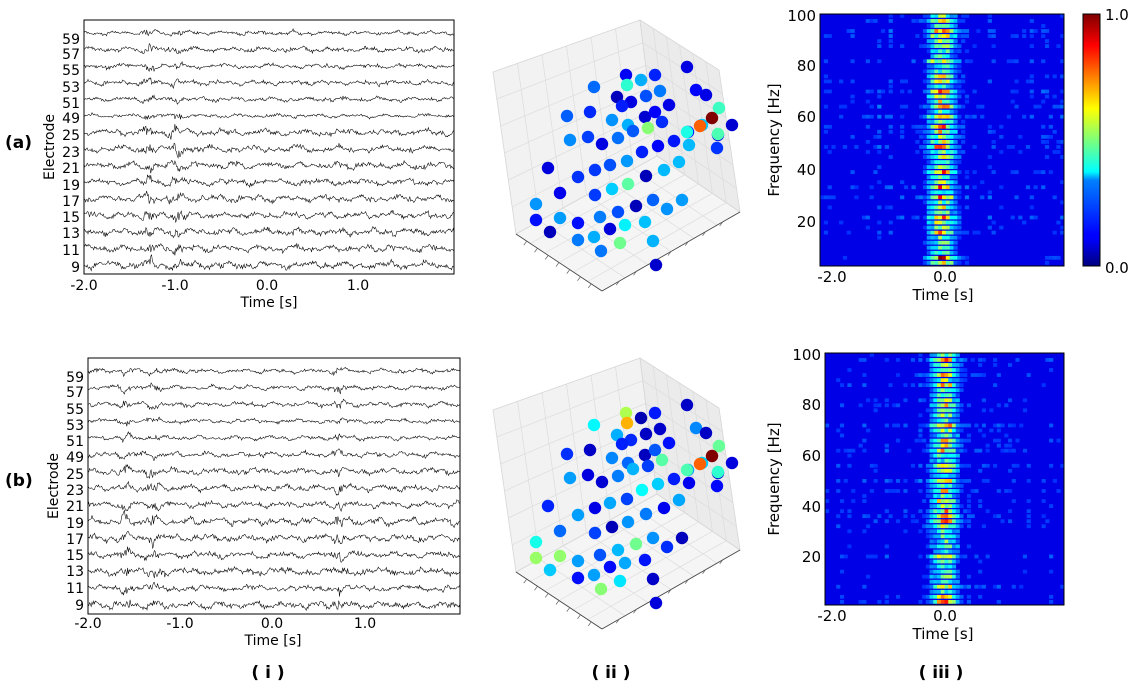 This screenshot has width=1138, height=686. Describe the element at coordinates (75, 572) in the screenshot. I see `electrode-tick-label: 13` at that location.